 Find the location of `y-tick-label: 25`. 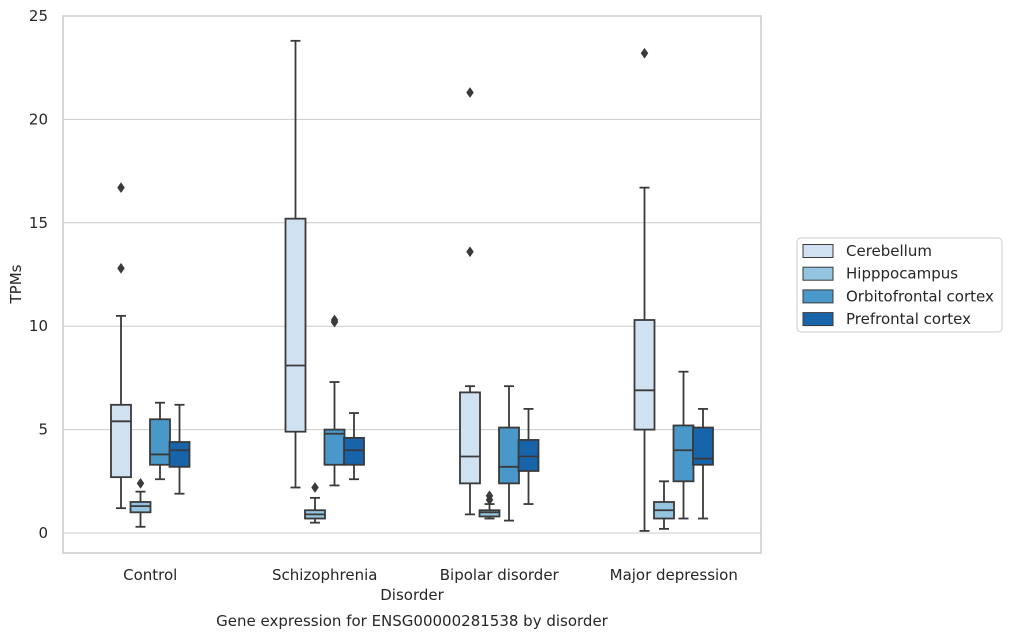

y-tick-label: 25 is located at coordinates (38, 16).